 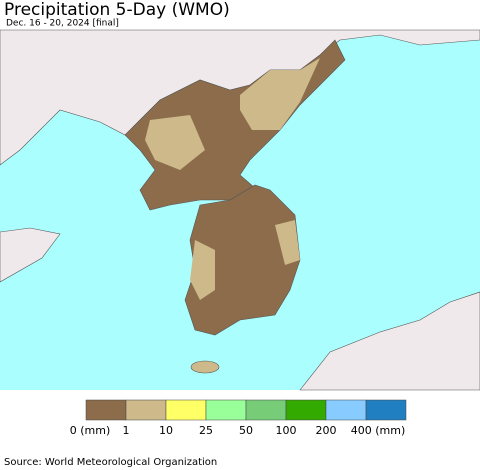 I want to click on legend-label: 25, so click(x=206, y=430).